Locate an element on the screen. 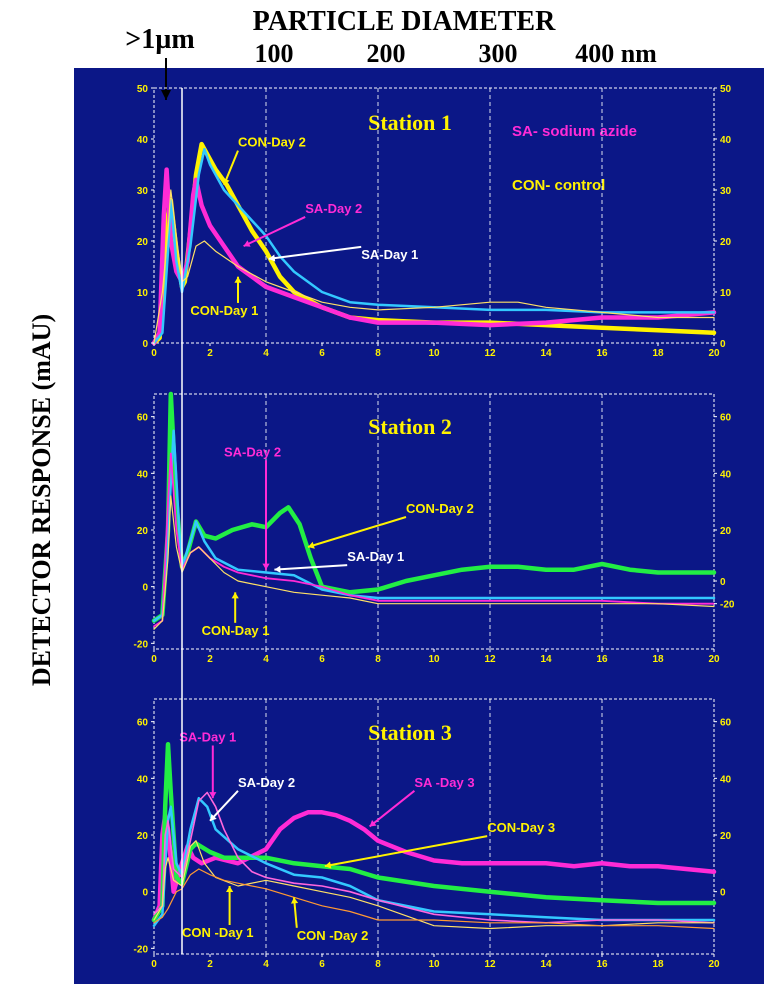  y-tick-label-right: 30 is located at coordinates (726, 191).